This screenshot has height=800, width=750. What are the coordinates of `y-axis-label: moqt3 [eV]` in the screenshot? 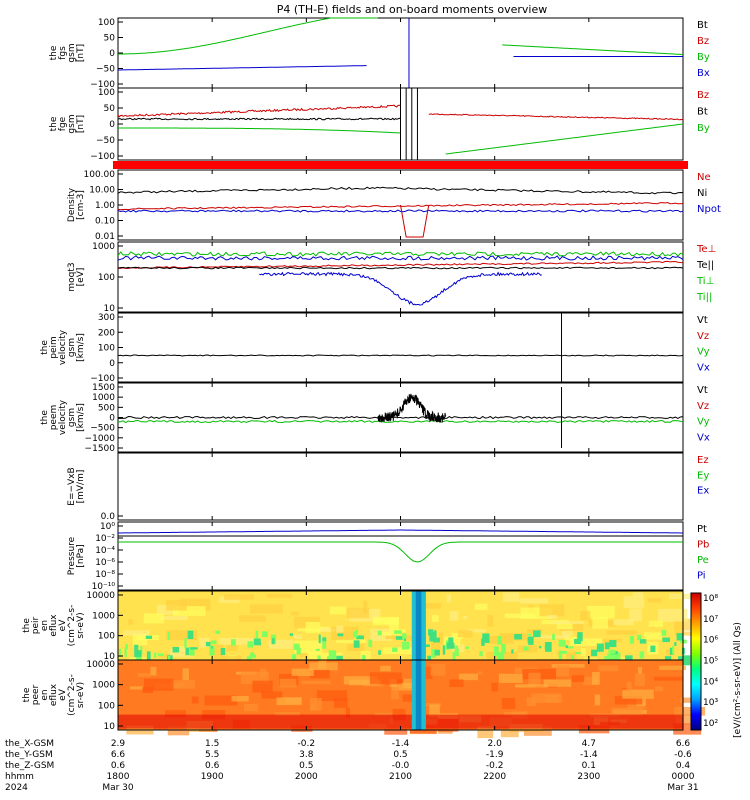 It's located at (76, 276).